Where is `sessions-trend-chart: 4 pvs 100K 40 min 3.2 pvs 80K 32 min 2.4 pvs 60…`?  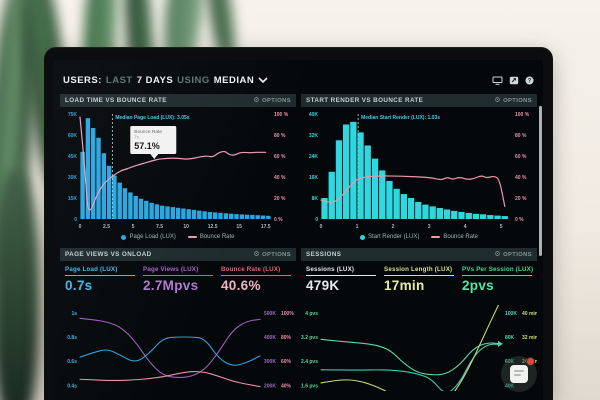 sessions-trend-chart: 4 pvs 100K 40 min 3.2 pvs 80K 32 min 2.4 pvs 60… is located at coordinates (419, 348).